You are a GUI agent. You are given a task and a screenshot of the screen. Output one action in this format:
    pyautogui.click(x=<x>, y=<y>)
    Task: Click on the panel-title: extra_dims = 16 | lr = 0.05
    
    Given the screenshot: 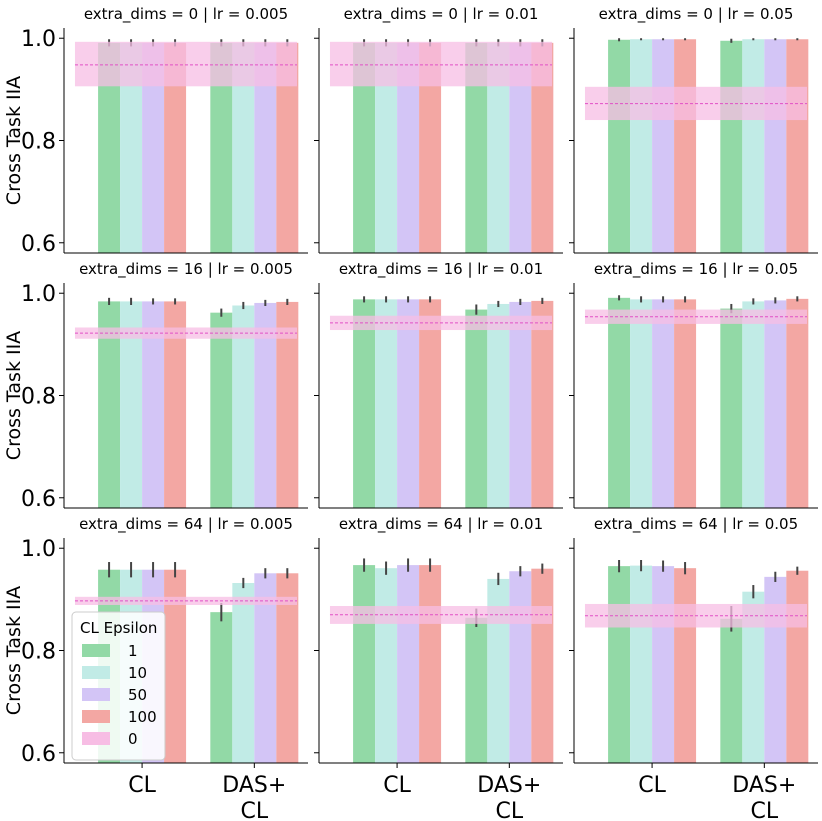 What is the action you would take?
    pyautogui.click(x=696, y=269)
    